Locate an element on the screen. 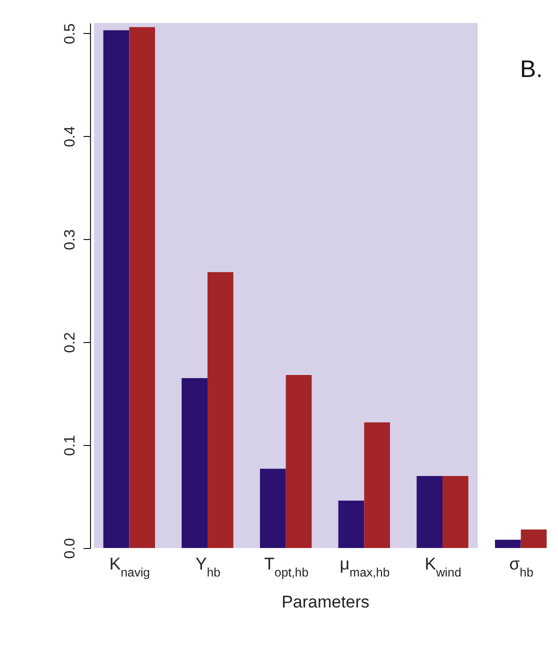 The height and width of the screenshot is (650, 558). x-tick-label: σ$_{hb}$ is located at coordinates (521, 567).